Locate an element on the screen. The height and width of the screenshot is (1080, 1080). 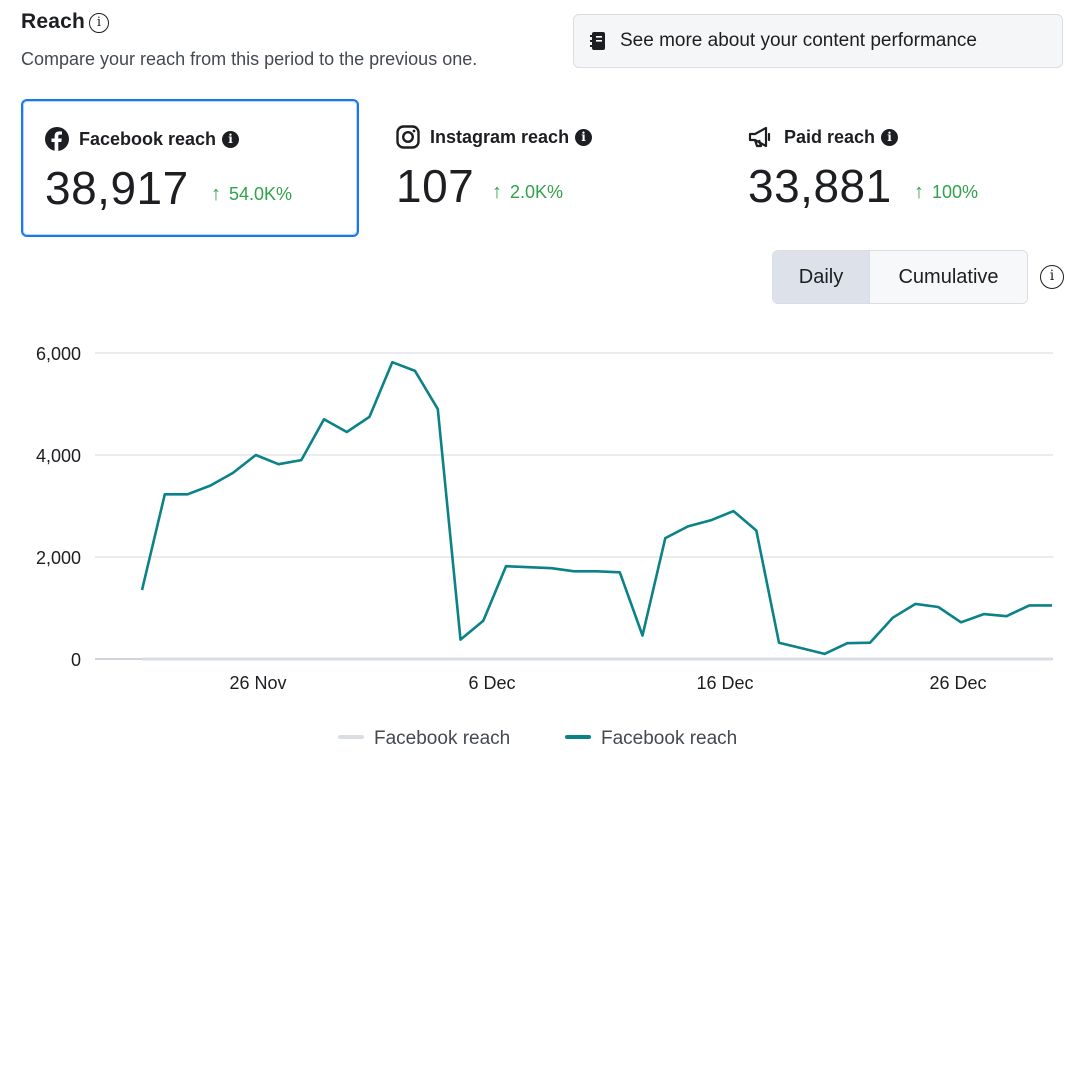
metric-header: Facebook reach i is located at coordinates (142, 139).